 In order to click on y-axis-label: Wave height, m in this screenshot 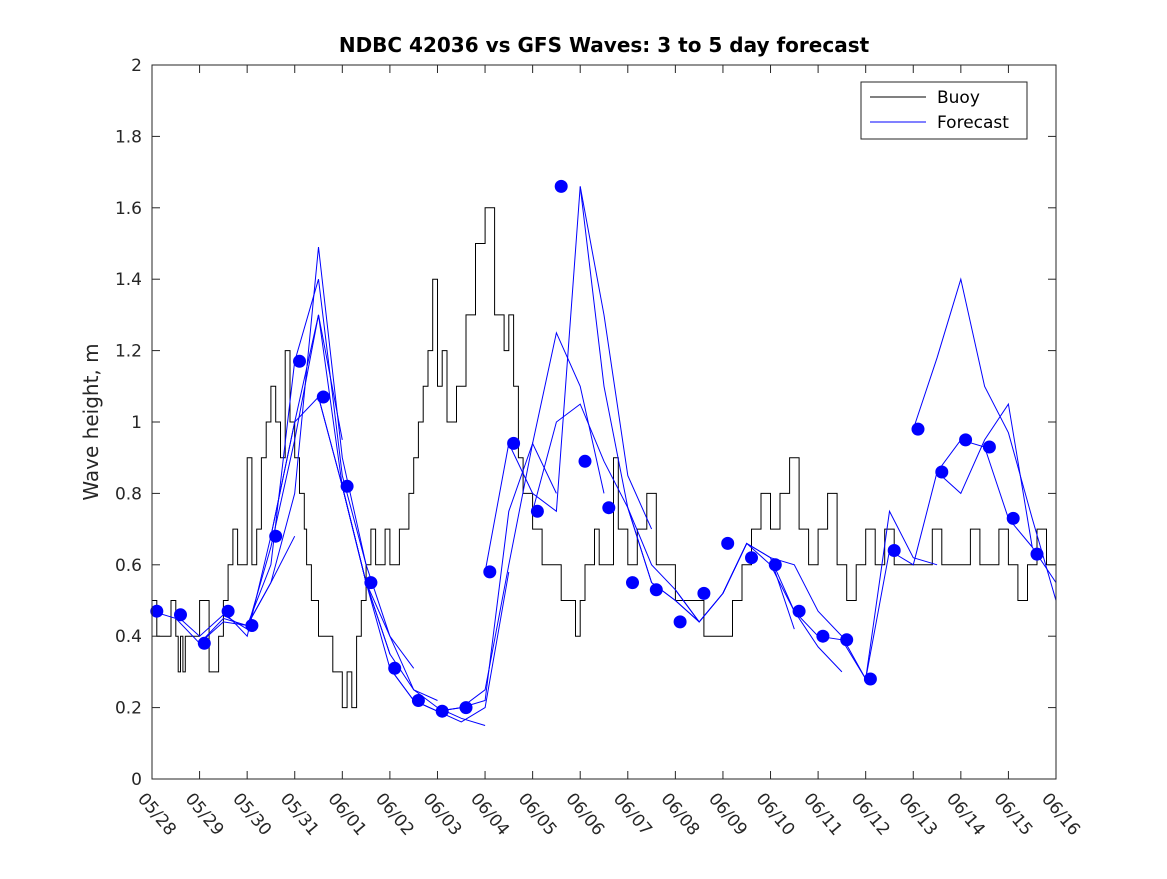, I will do `click(91, 421)`.